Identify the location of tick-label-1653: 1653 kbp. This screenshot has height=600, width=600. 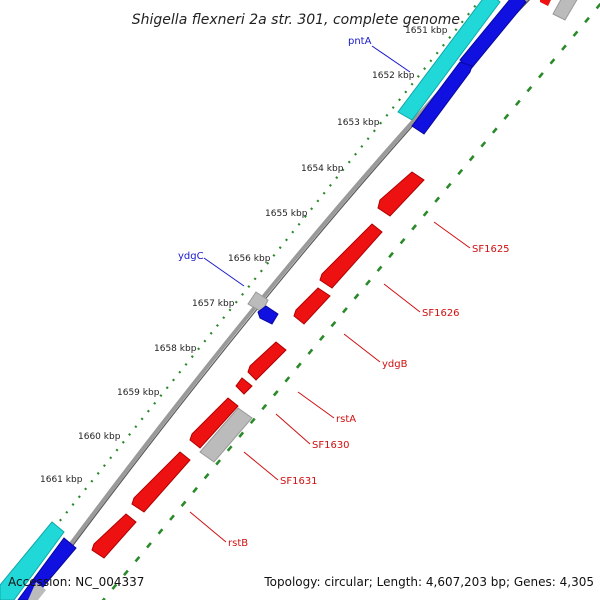
(358, 123).